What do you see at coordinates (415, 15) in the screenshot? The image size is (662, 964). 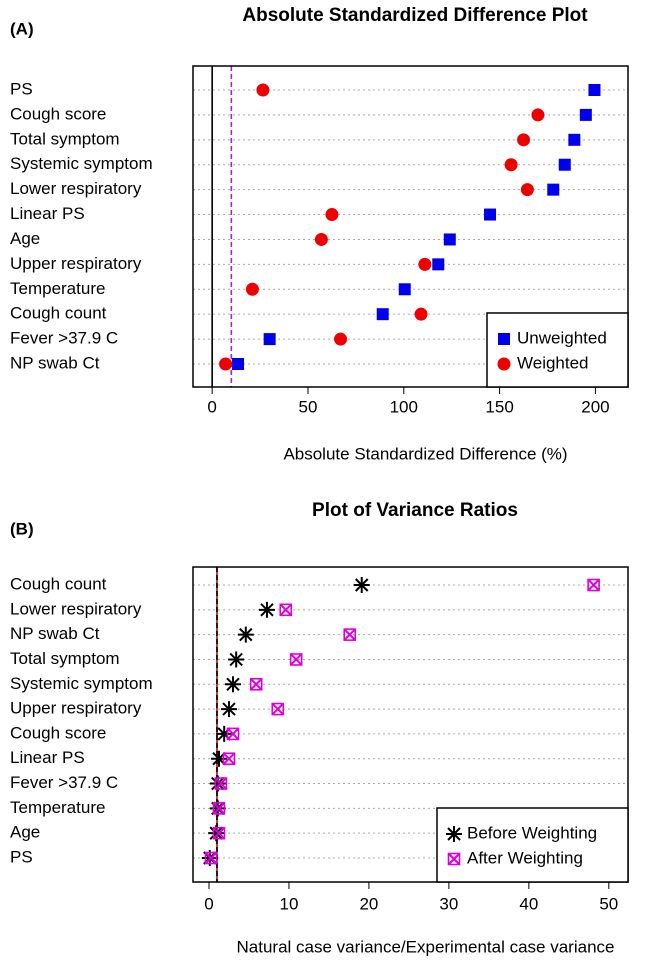 I see `chart-title: Absolute Standardized Difference Plot` at bounding box center [415, 15].